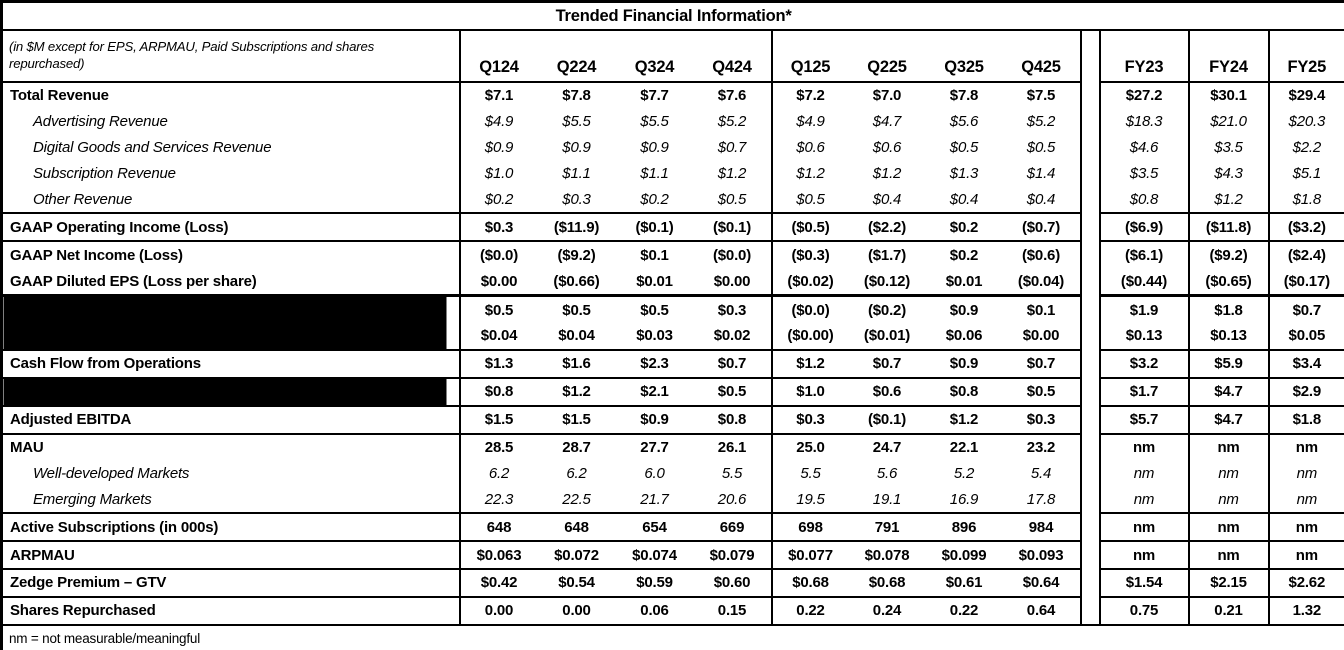 The width and height of the screenshot is (1344, 650). Describe the element at coordinates (1229, 610) in the screenshot. I see `cell-shares-repurchased-fy24: 0.21` at that location.